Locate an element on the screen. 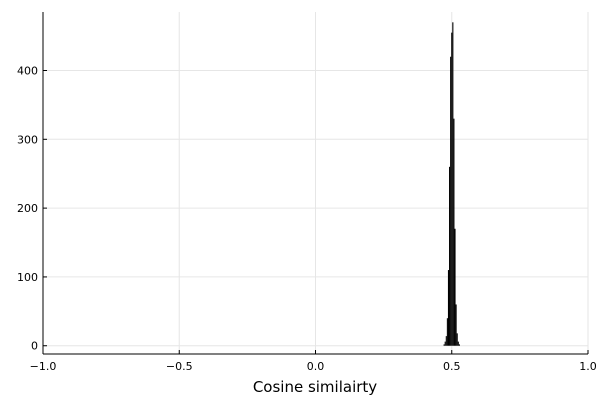  x-tick-label-0: −1.0 is located at coordinates (43, 366).